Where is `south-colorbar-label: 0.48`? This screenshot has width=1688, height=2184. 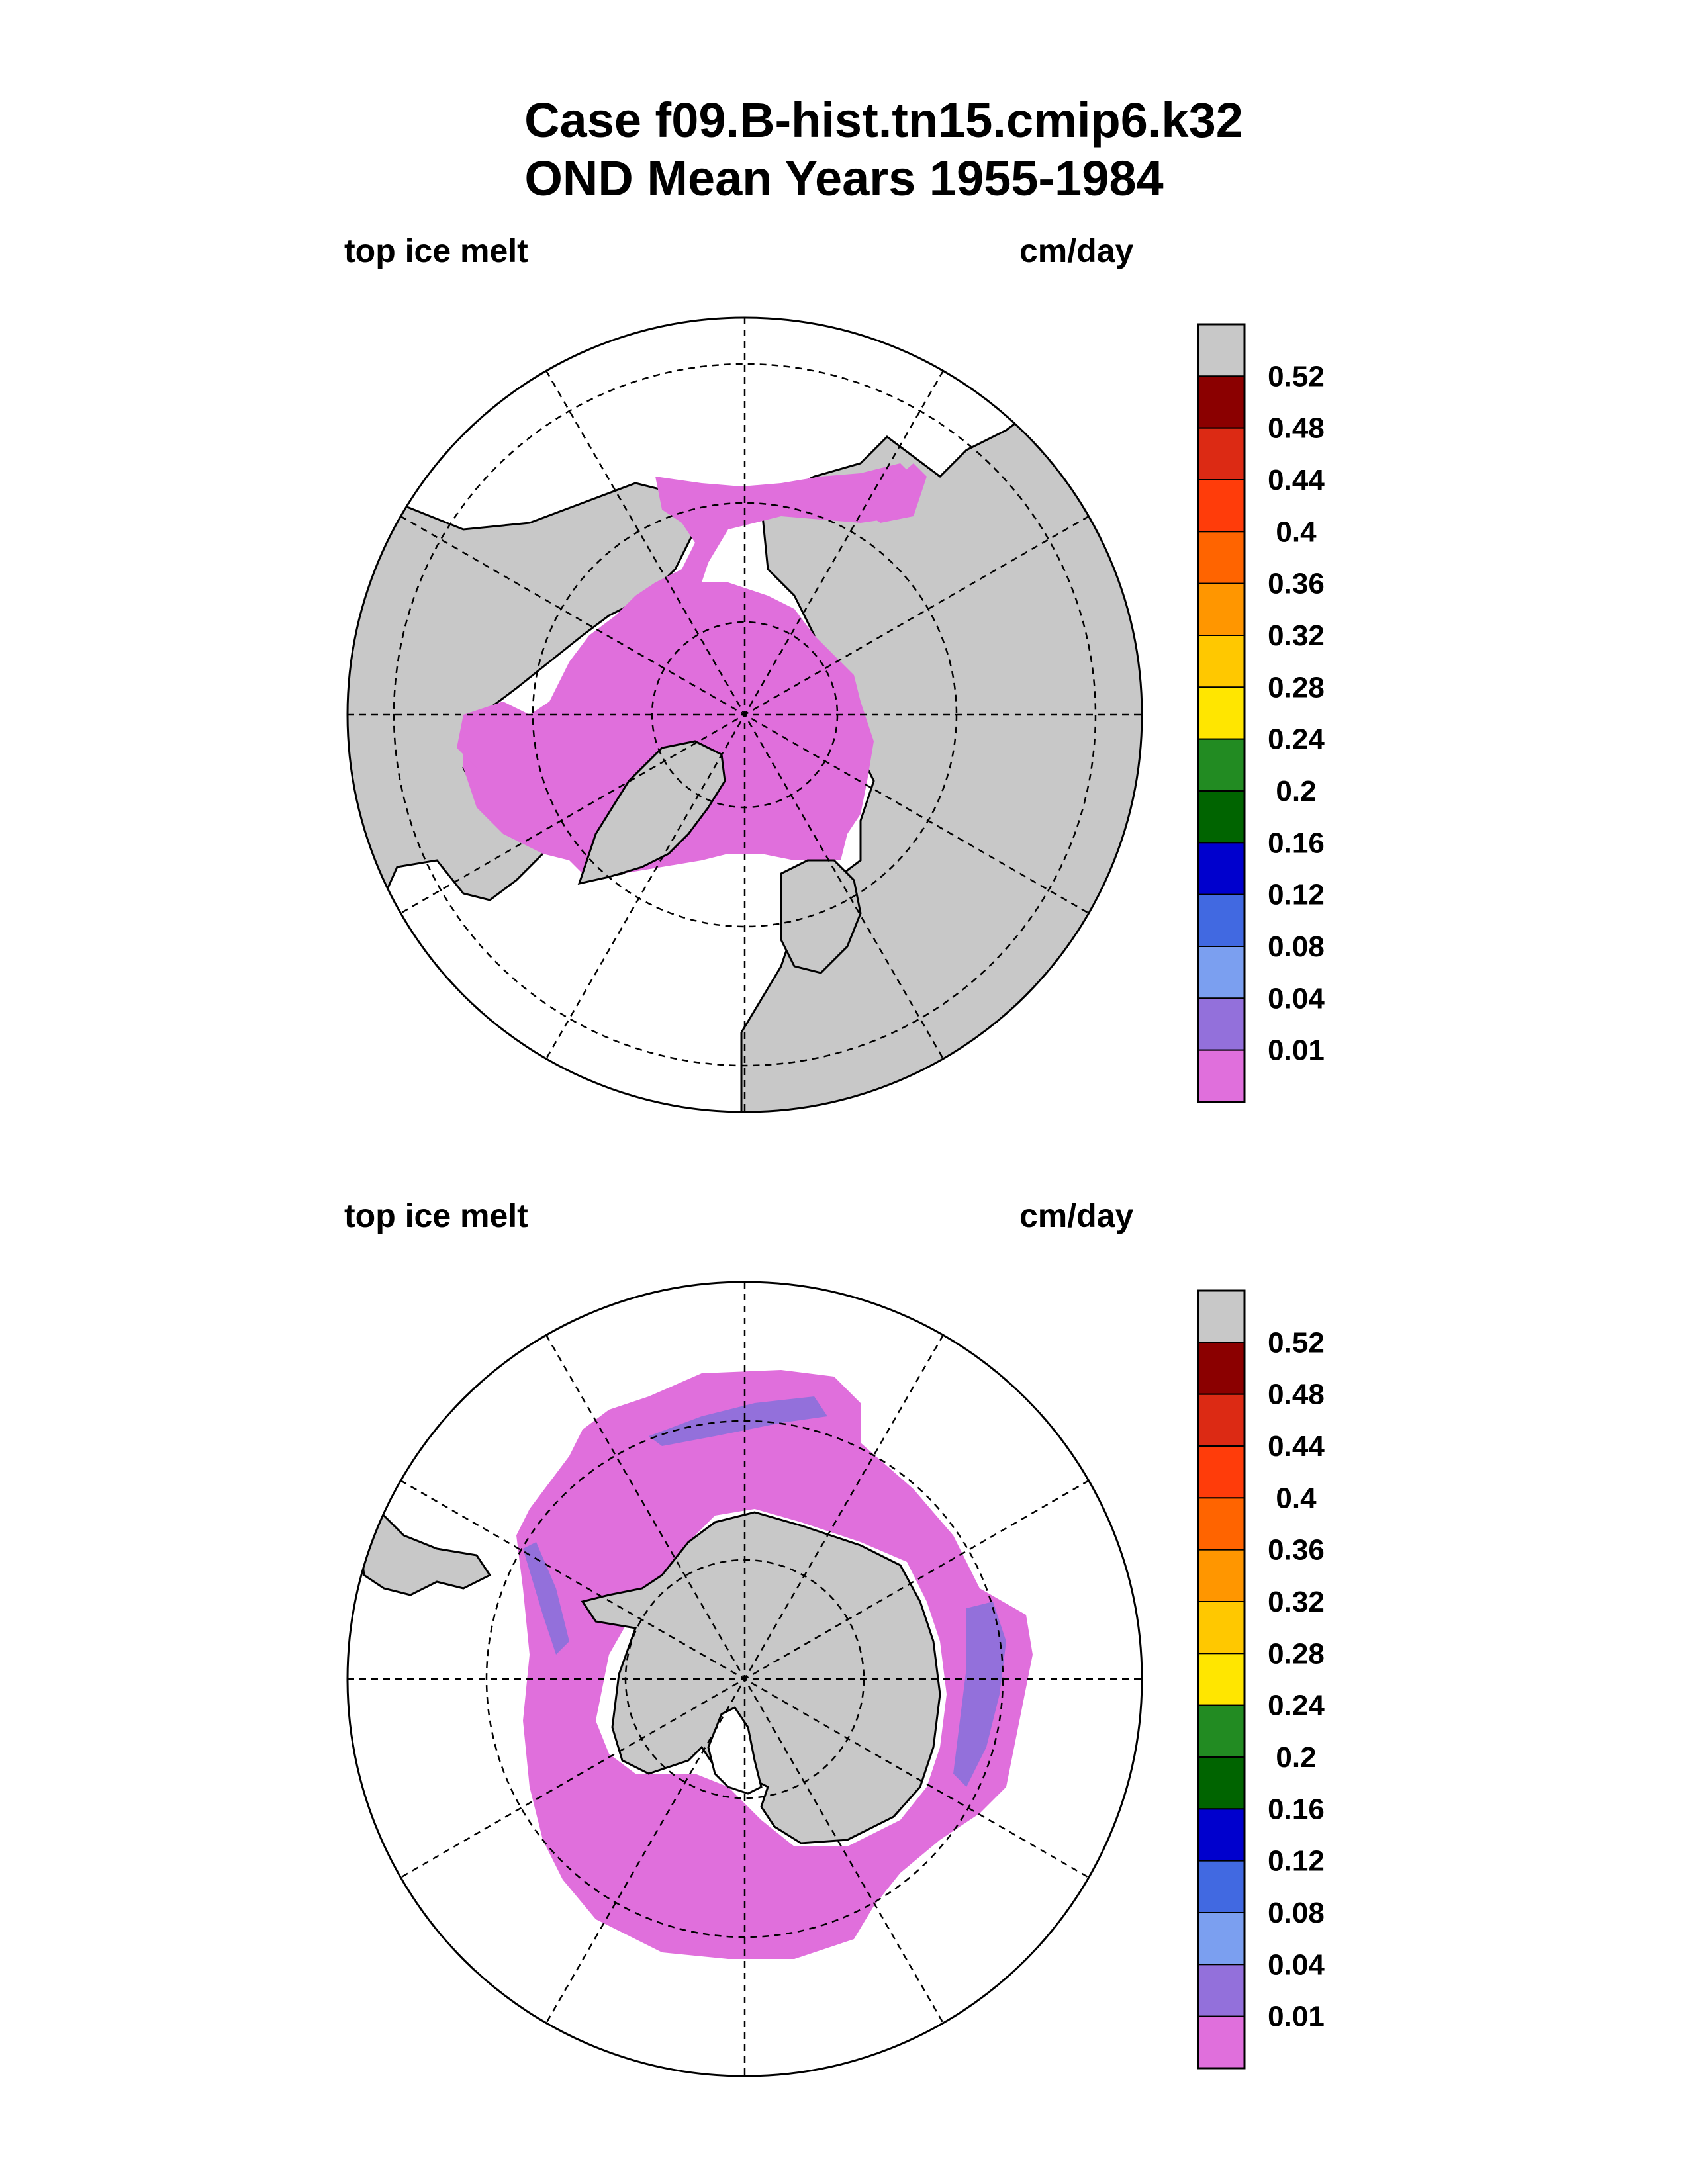
south-colorbar-label: 0.48 is located at coordinates (1296, 1395).